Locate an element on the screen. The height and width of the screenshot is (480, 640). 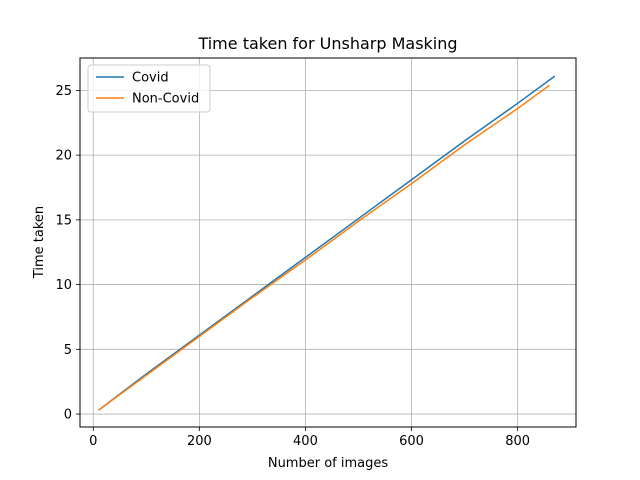
y-axis-label: Time taken is located at coordinates (39, 242).